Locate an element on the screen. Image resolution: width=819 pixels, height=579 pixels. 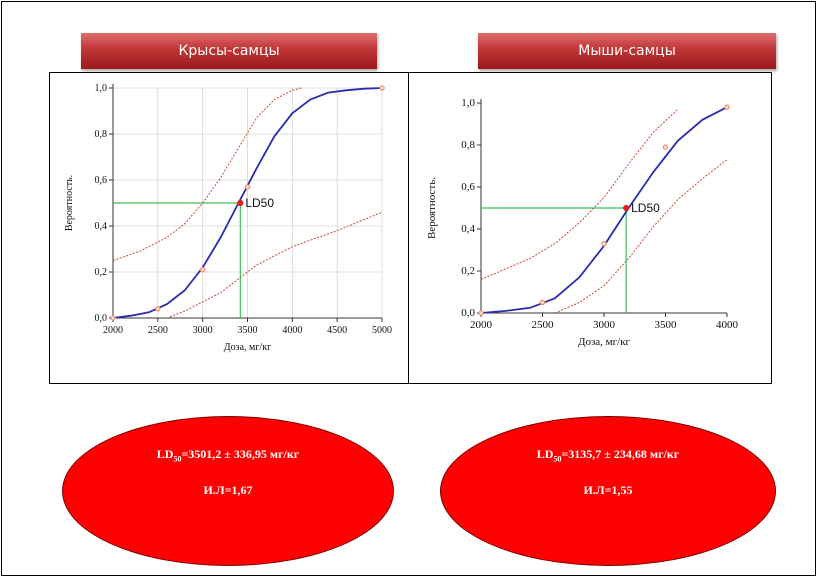
result-ellipse-left: LD50=3501,2 ± 336,95 мг/кг И.Л=1,67 is located at coordinates (228, 491).